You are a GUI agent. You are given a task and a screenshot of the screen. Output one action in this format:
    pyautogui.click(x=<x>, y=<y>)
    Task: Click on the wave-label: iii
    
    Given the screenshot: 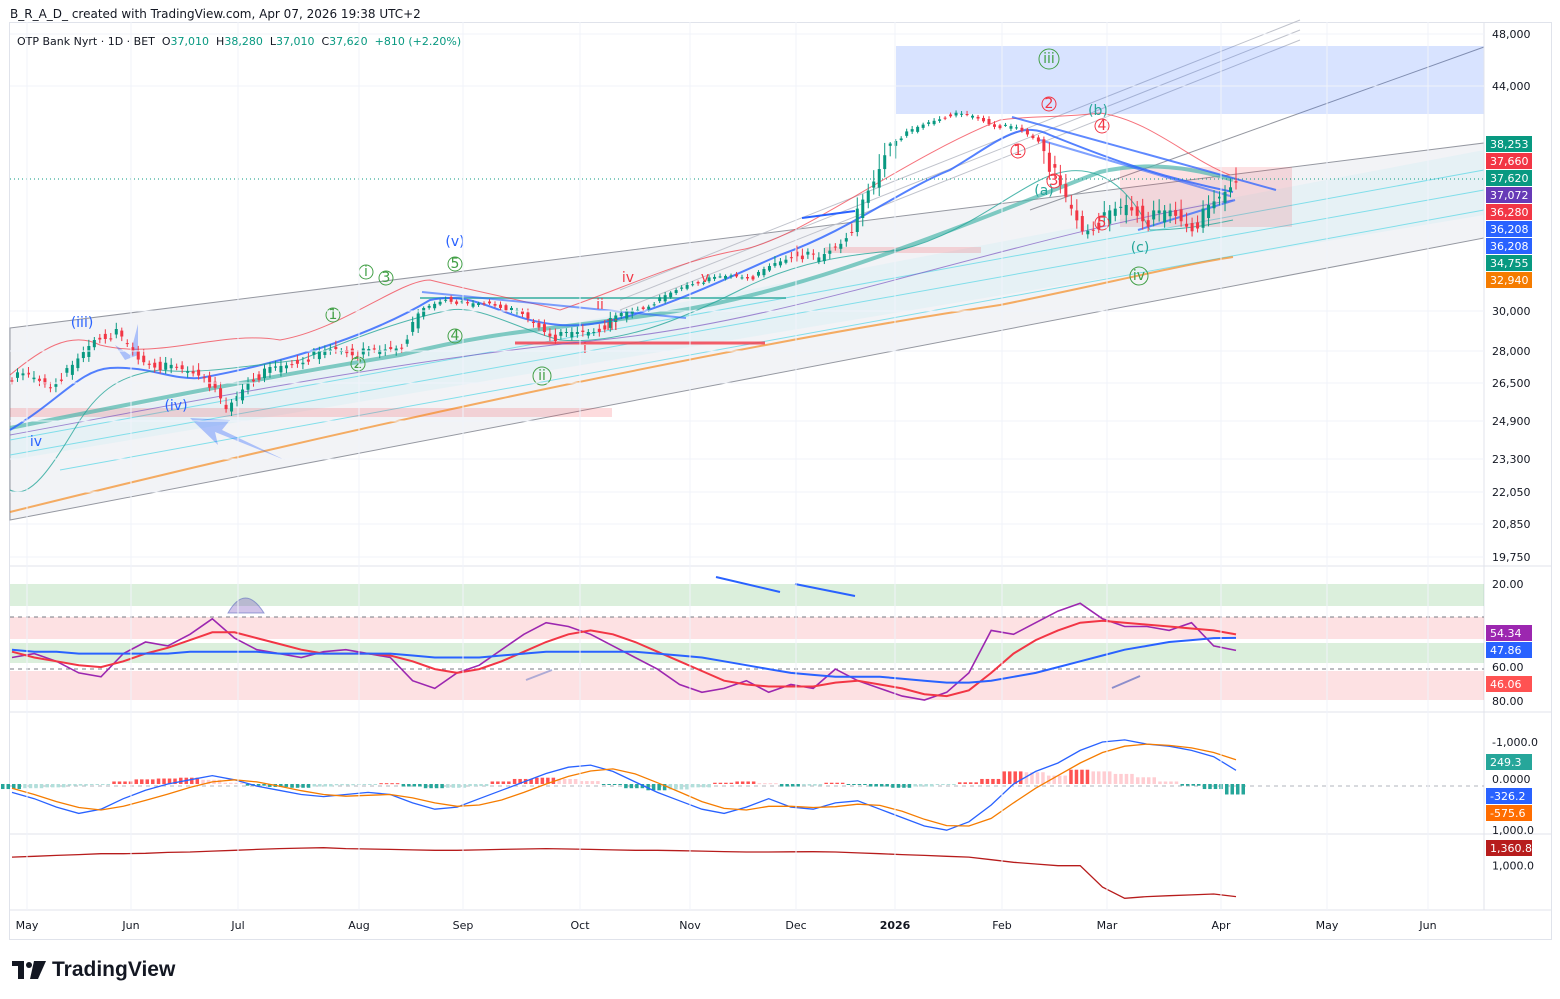 What is the action you would take?
    pyautogui.click(x=1049, y=59)
    